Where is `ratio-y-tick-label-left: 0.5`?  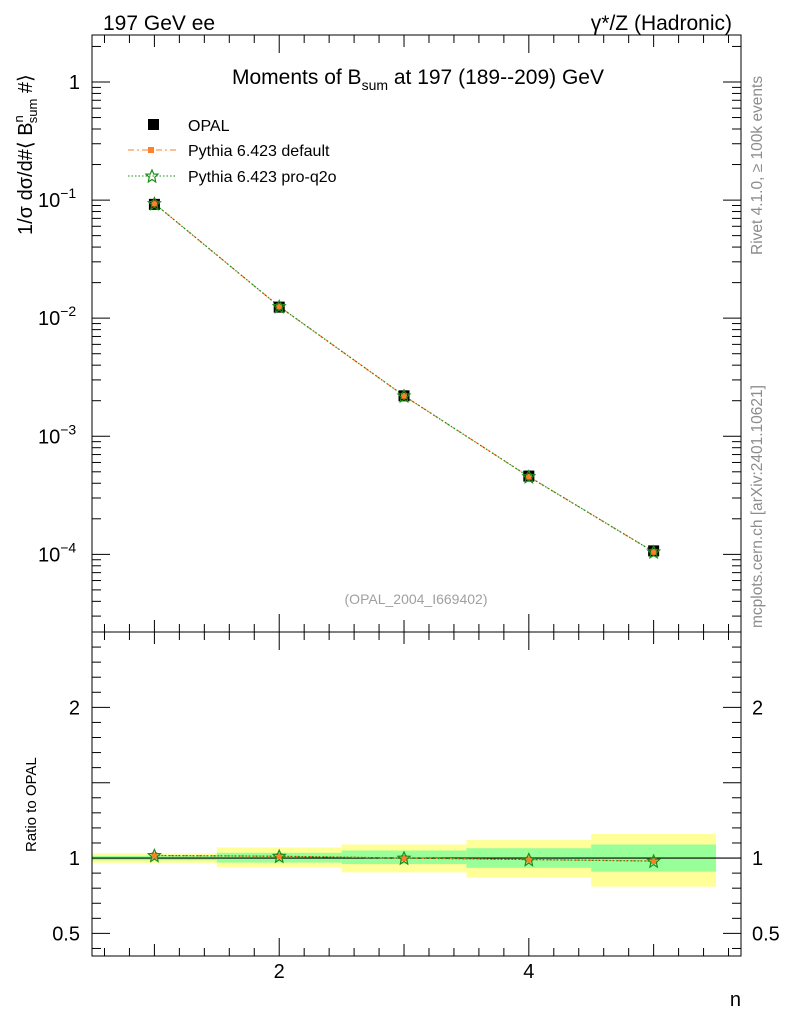
ratio-y-tick-label-left: 0.5 is located at coordinates (66, 934).